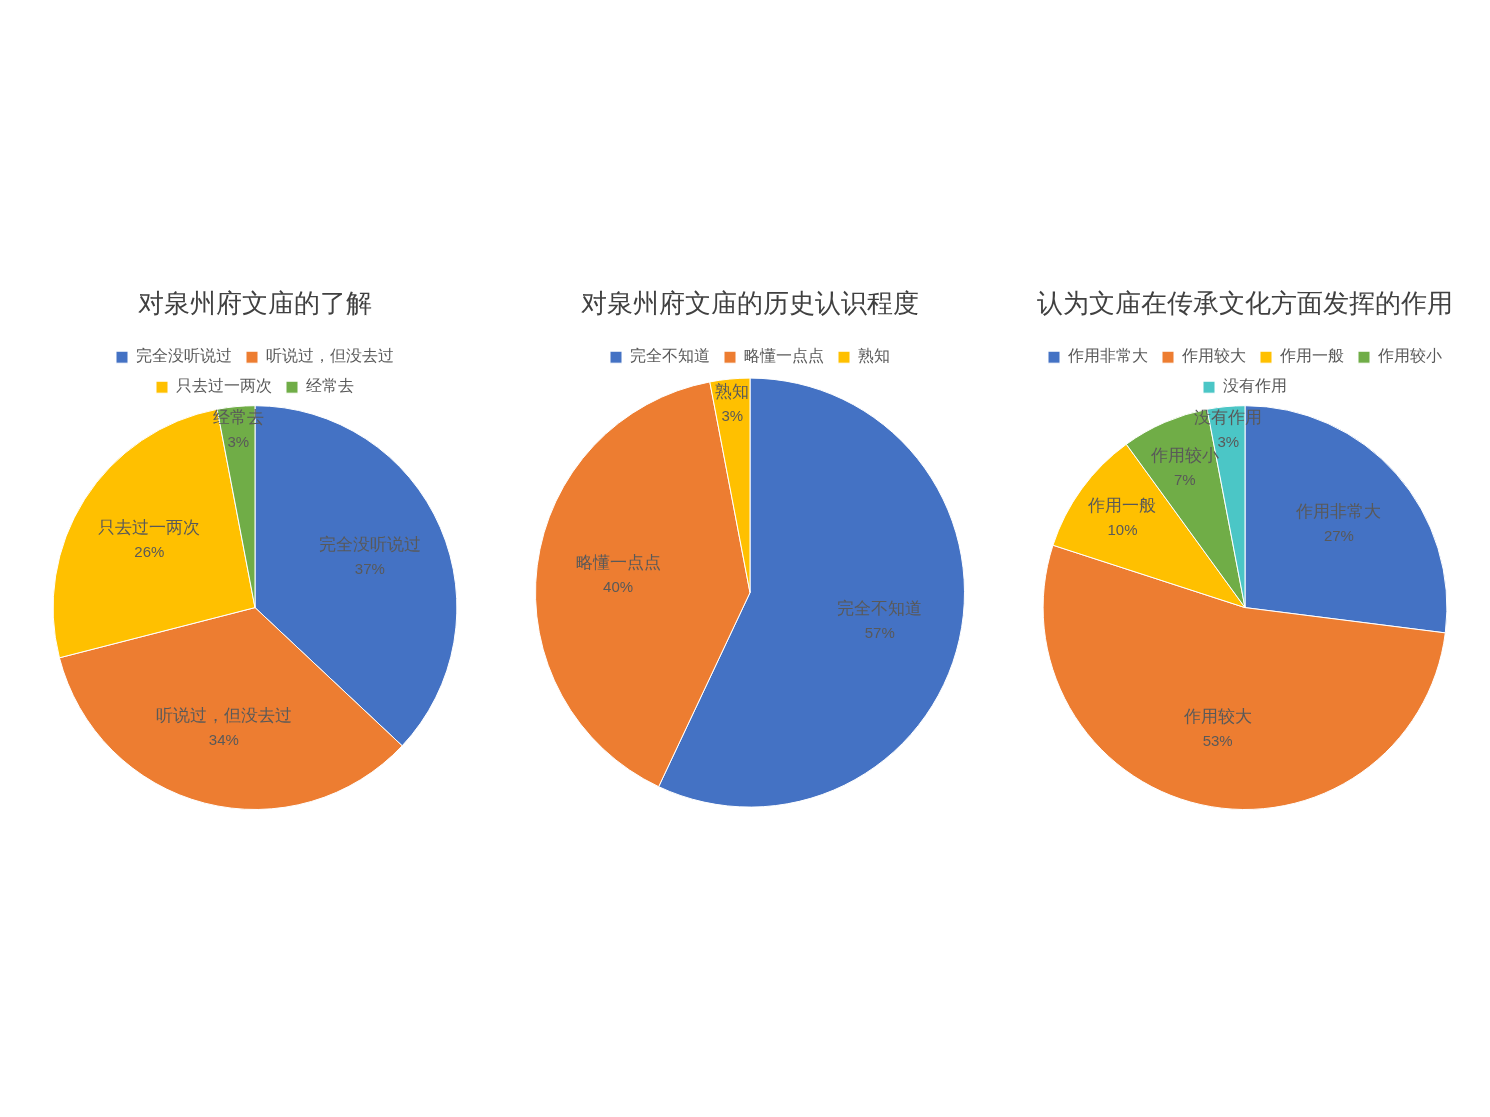  What do you see at coordinates (1185, 479) in the screenshot?
I see `data-label: 7%` at bounding box center [1185, 479].